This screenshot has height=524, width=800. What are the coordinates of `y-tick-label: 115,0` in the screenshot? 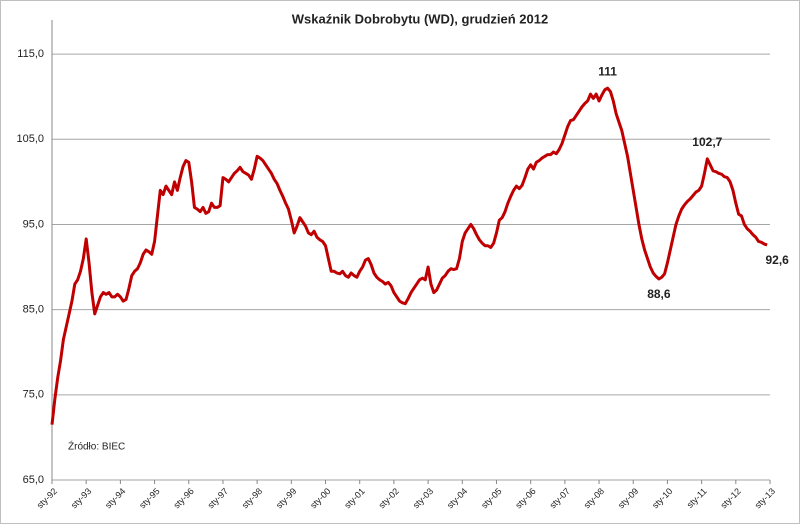 It's located at (30, 54).